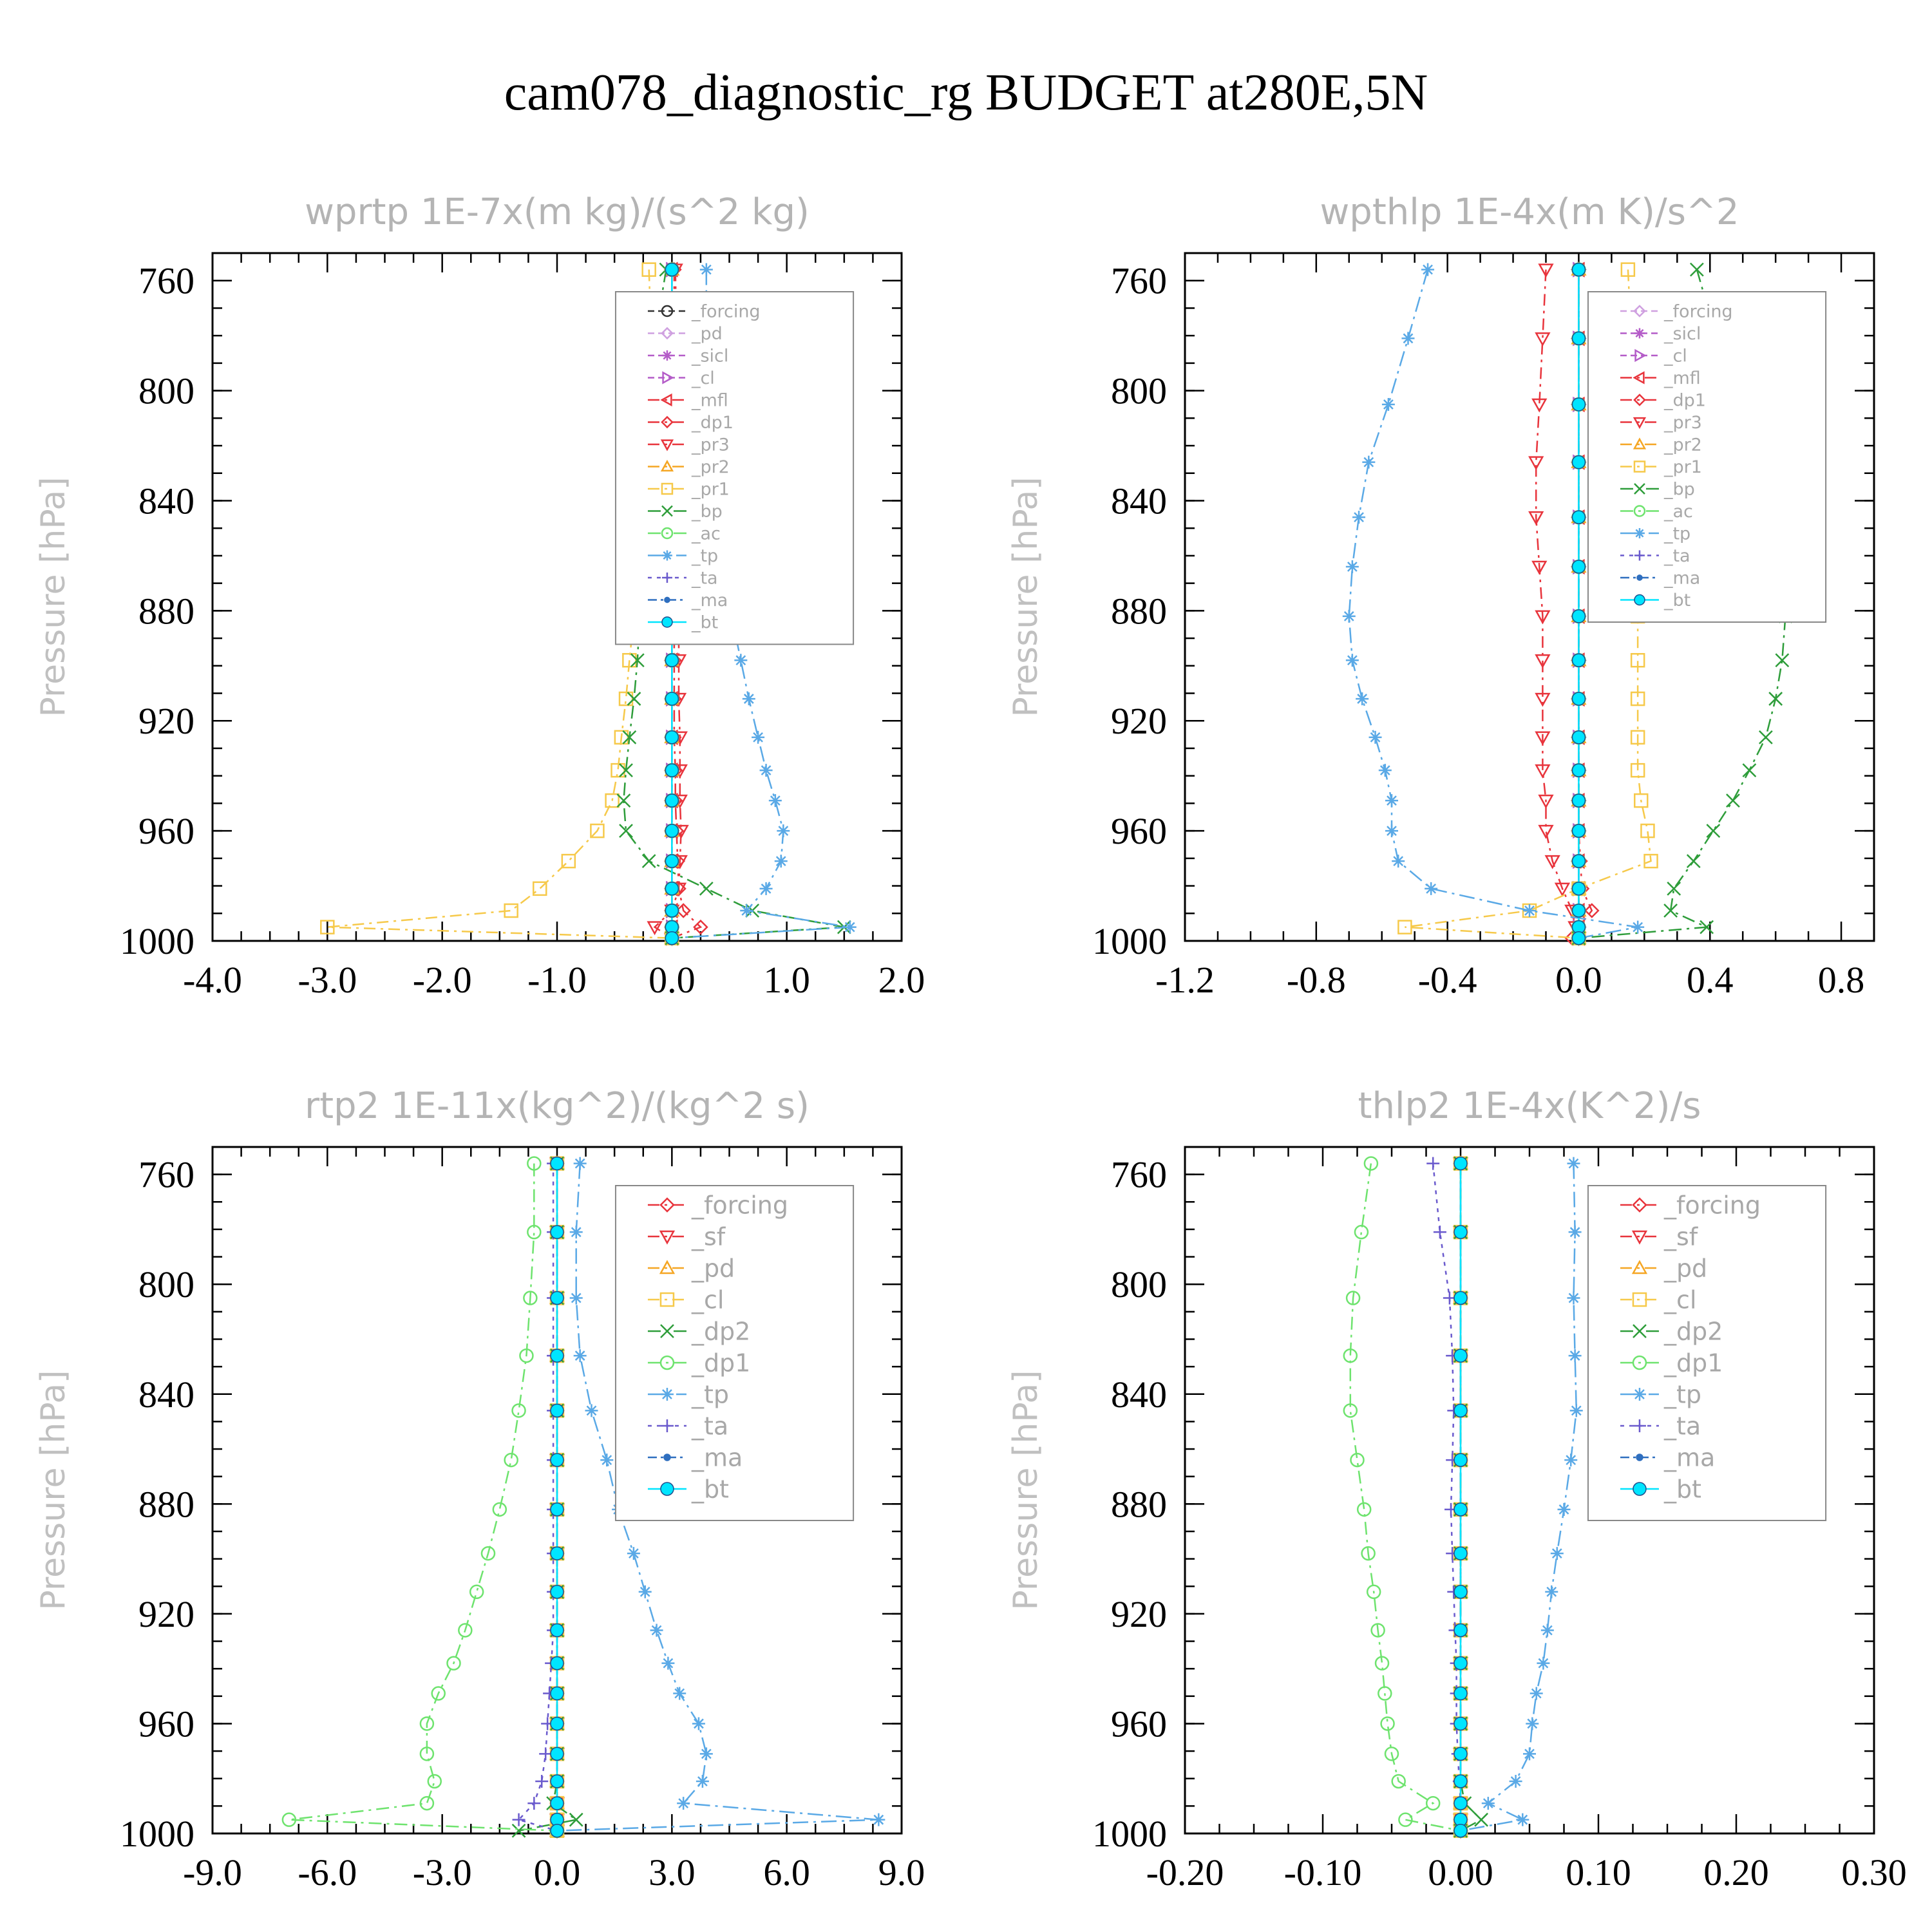 The image size is (1932, 1932). What do you see at coordinates (705, 578) in the screenshot?
I see `legend-label: _ta` at bounding box center [705, 578].